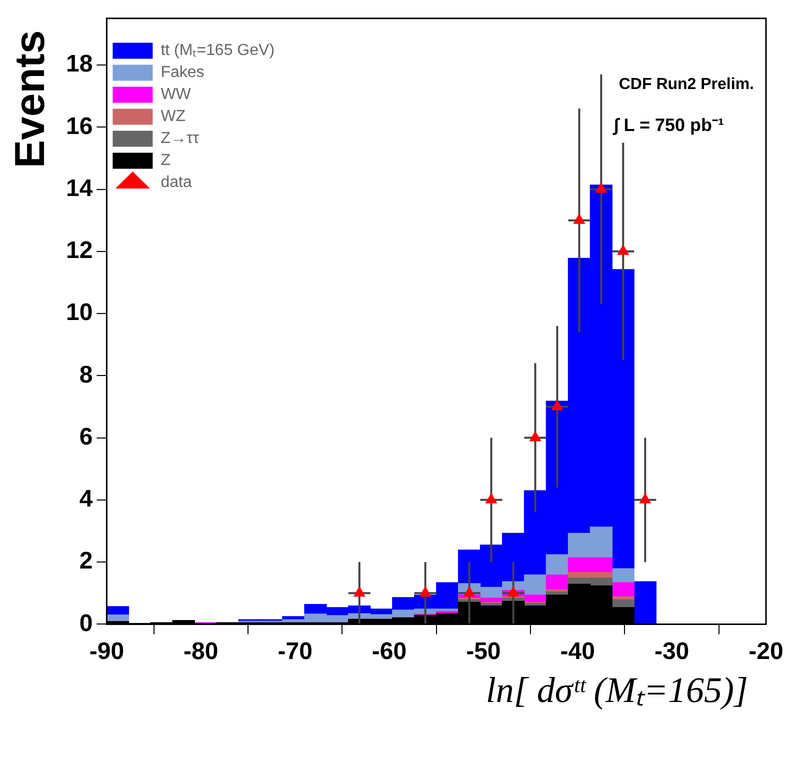 Image resolution: width=790 pixels, height=759 pixels. What do you see at coordinates (79, 250) in the screenshot?
I see `y-tick-label: 12` at bounding box center [79, 250].